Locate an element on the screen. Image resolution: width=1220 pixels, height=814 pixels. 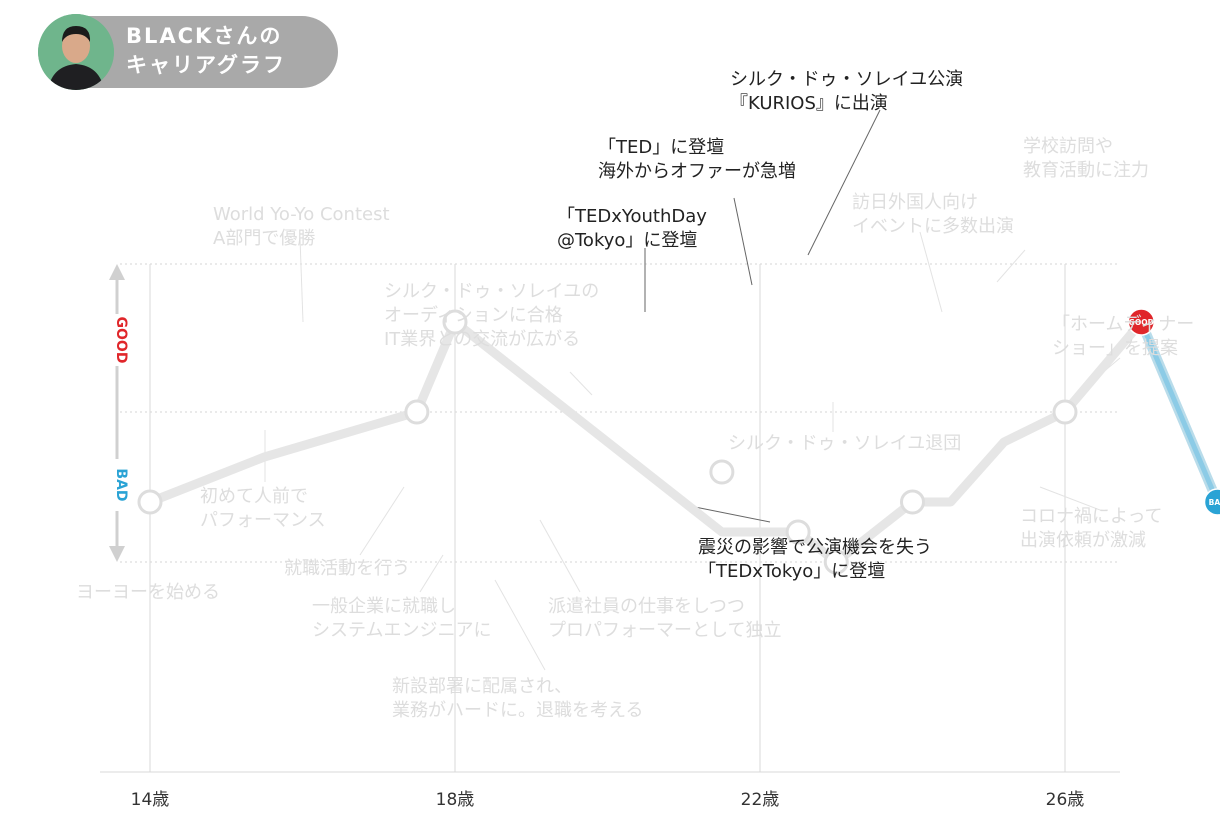
annotation-line: IT業界との交流が広がる is located at coordinates (482, 339).